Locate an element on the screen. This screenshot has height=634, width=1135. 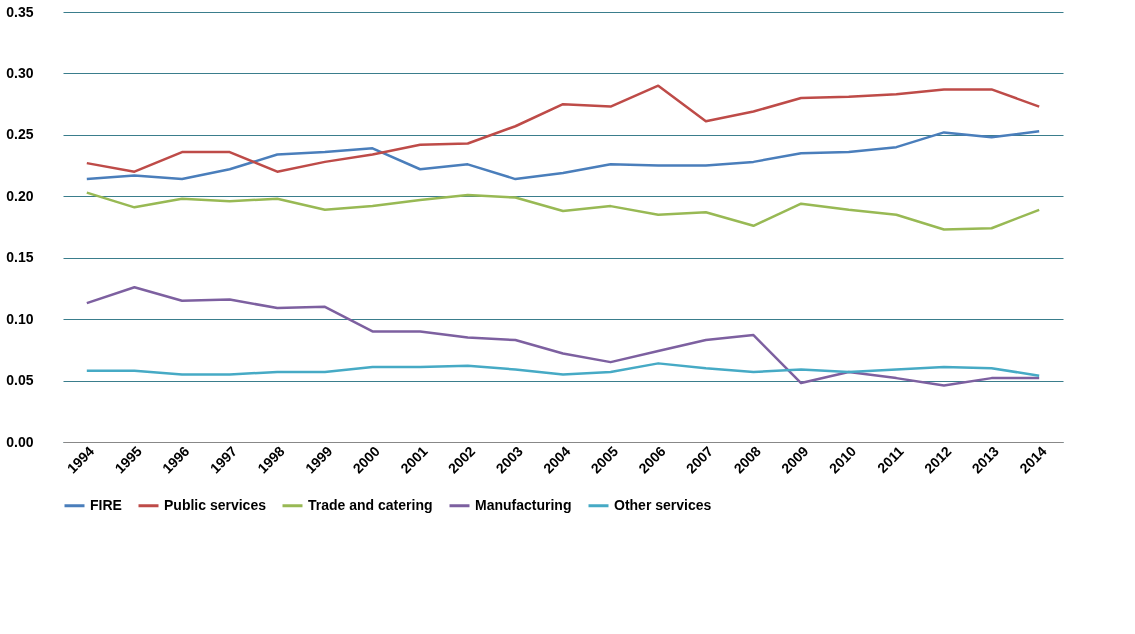
legend-label: Public services is located at coordinates (215, 504).